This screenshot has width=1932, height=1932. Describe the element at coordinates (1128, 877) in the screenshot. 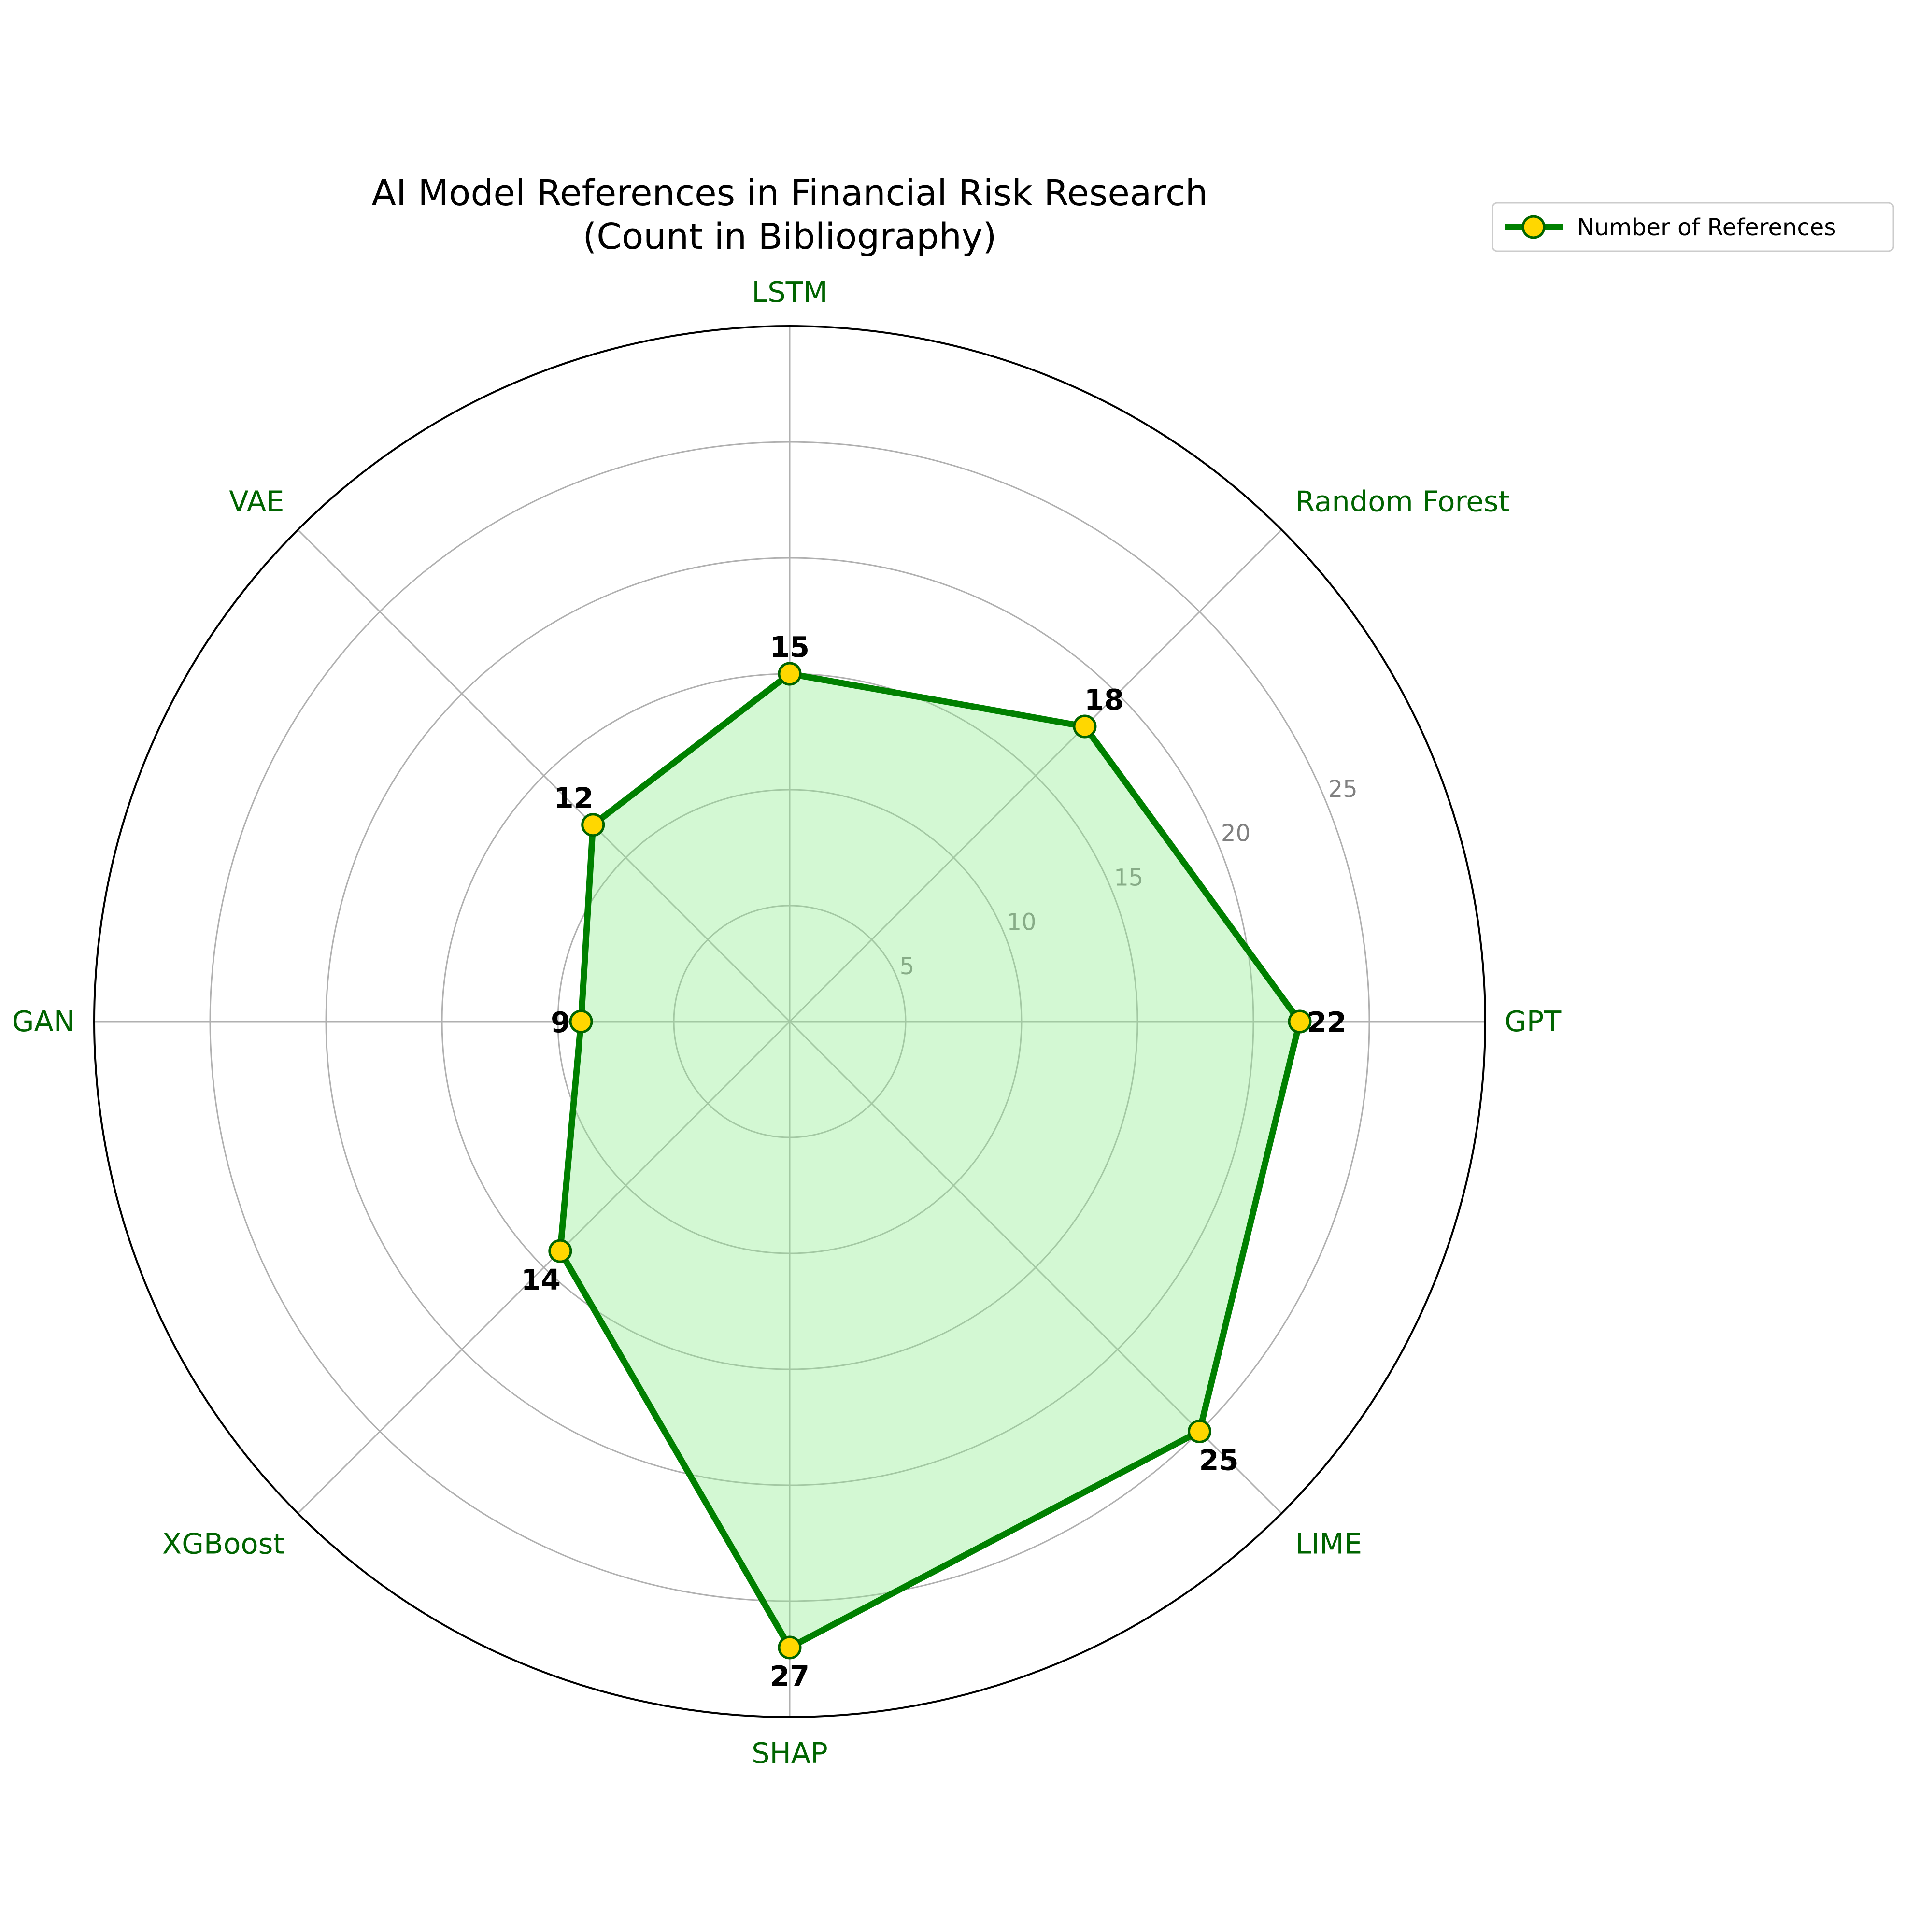

I see `r-tick-label: 15` at that location.